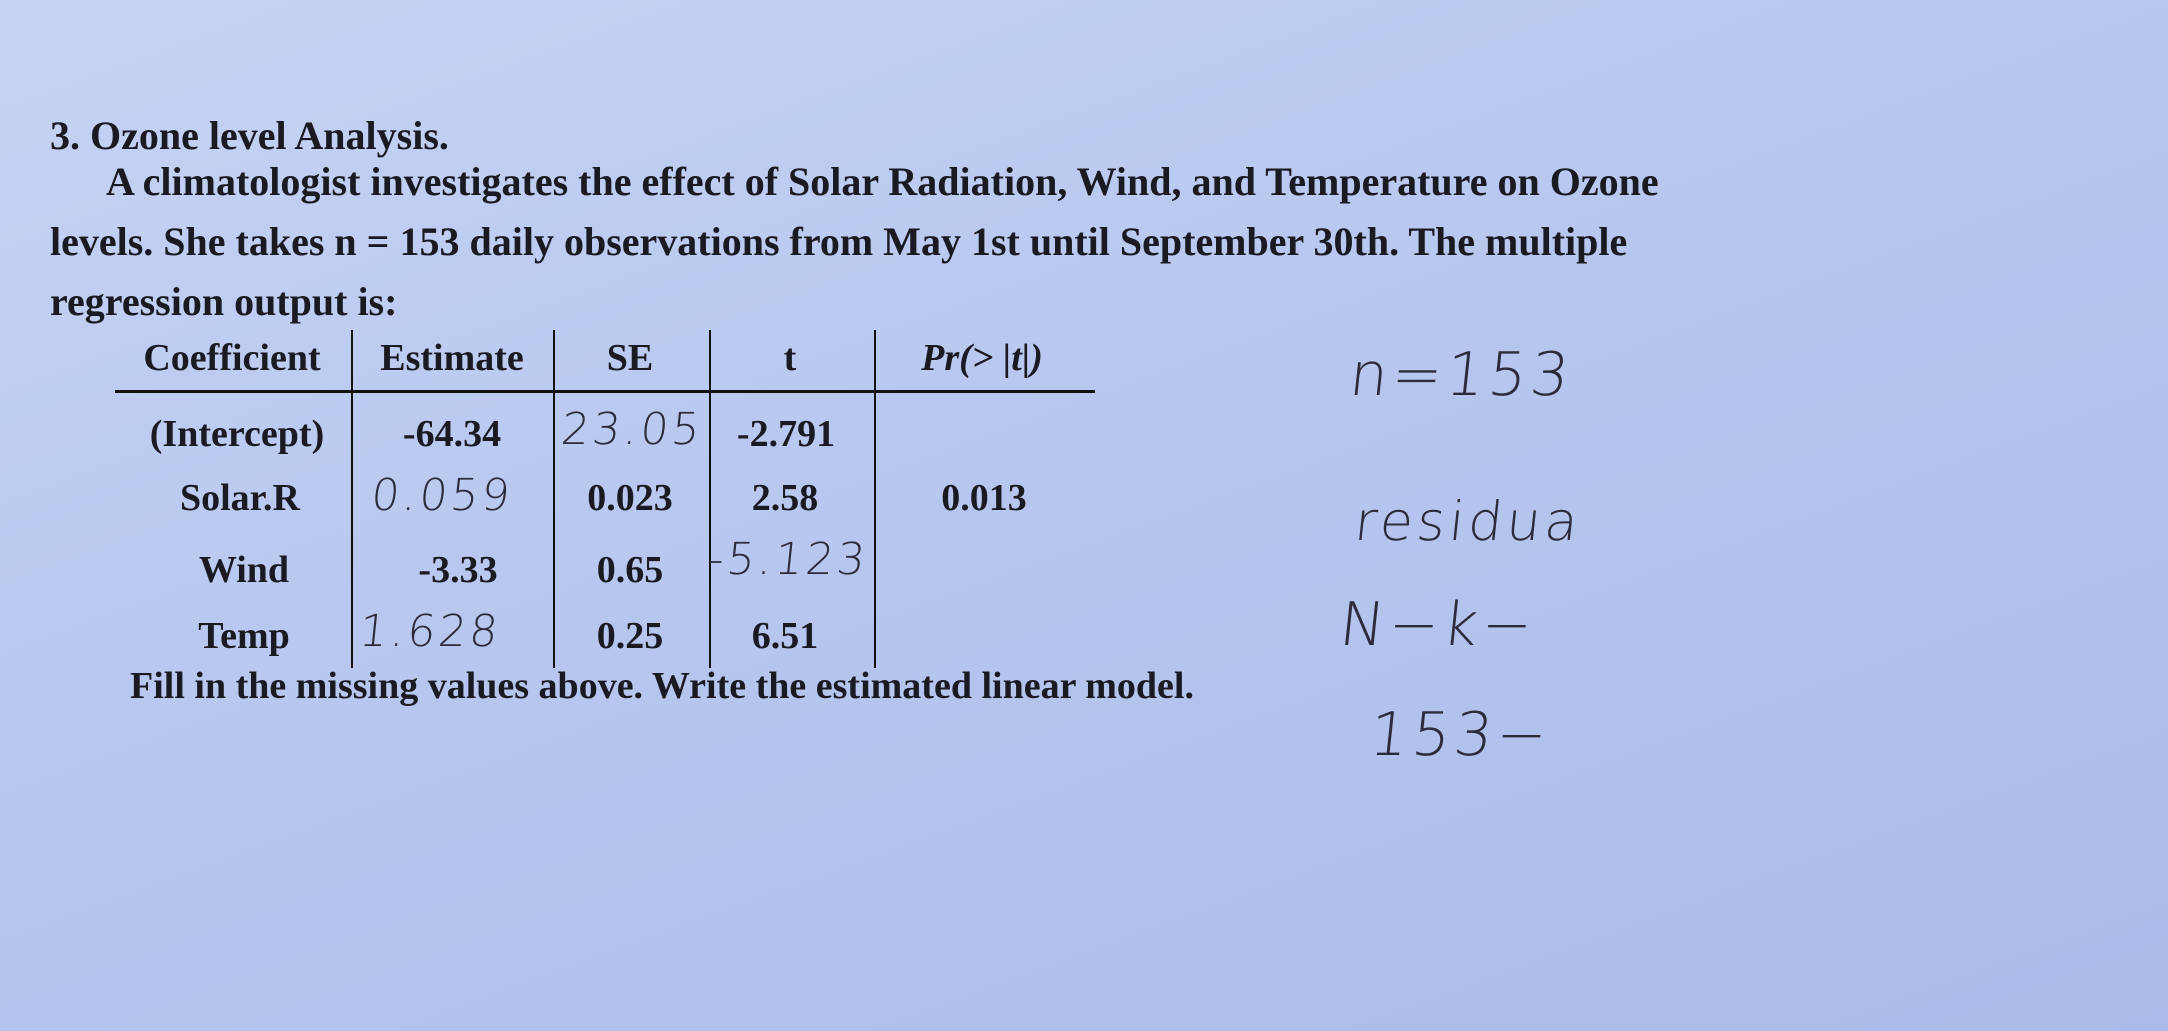  Describe the element at coordinates (1468, 521) in the screenshot. I see `handwritten-note: residua` at that location.